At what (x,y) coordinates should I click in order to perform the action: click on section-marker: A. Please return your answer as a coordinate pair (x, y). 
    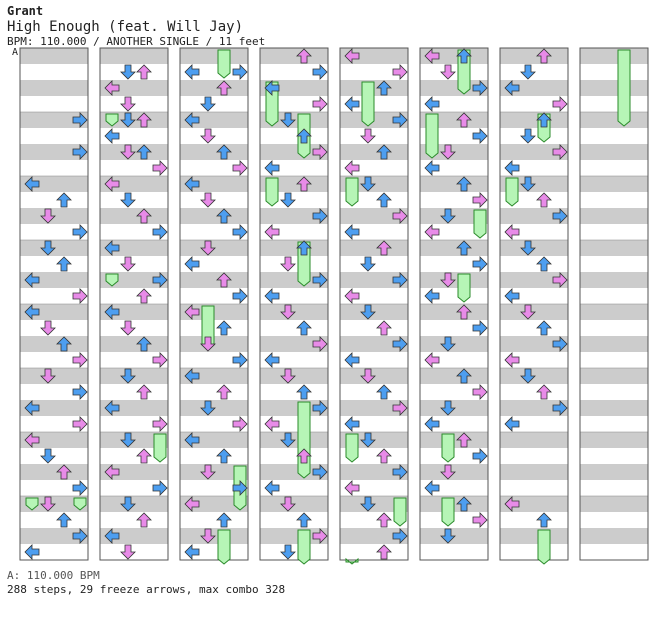
    Looking at the image, I should click on (15, 52).